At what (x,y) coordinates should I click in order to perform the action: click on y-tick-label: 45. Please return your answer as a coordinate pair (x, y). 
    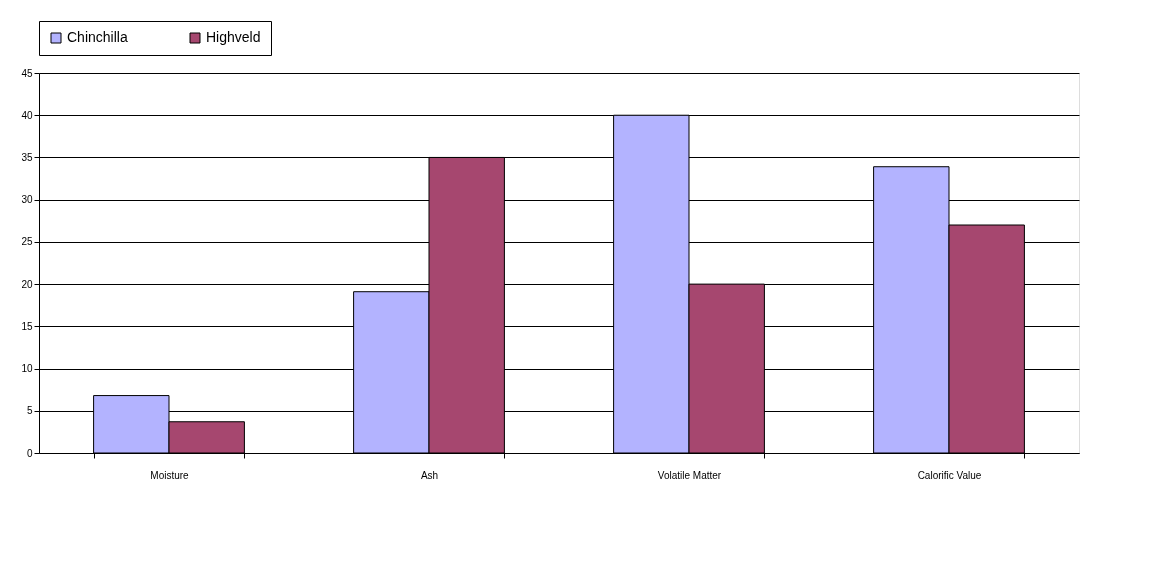
    Looking at the image, I should click on (27, 73).